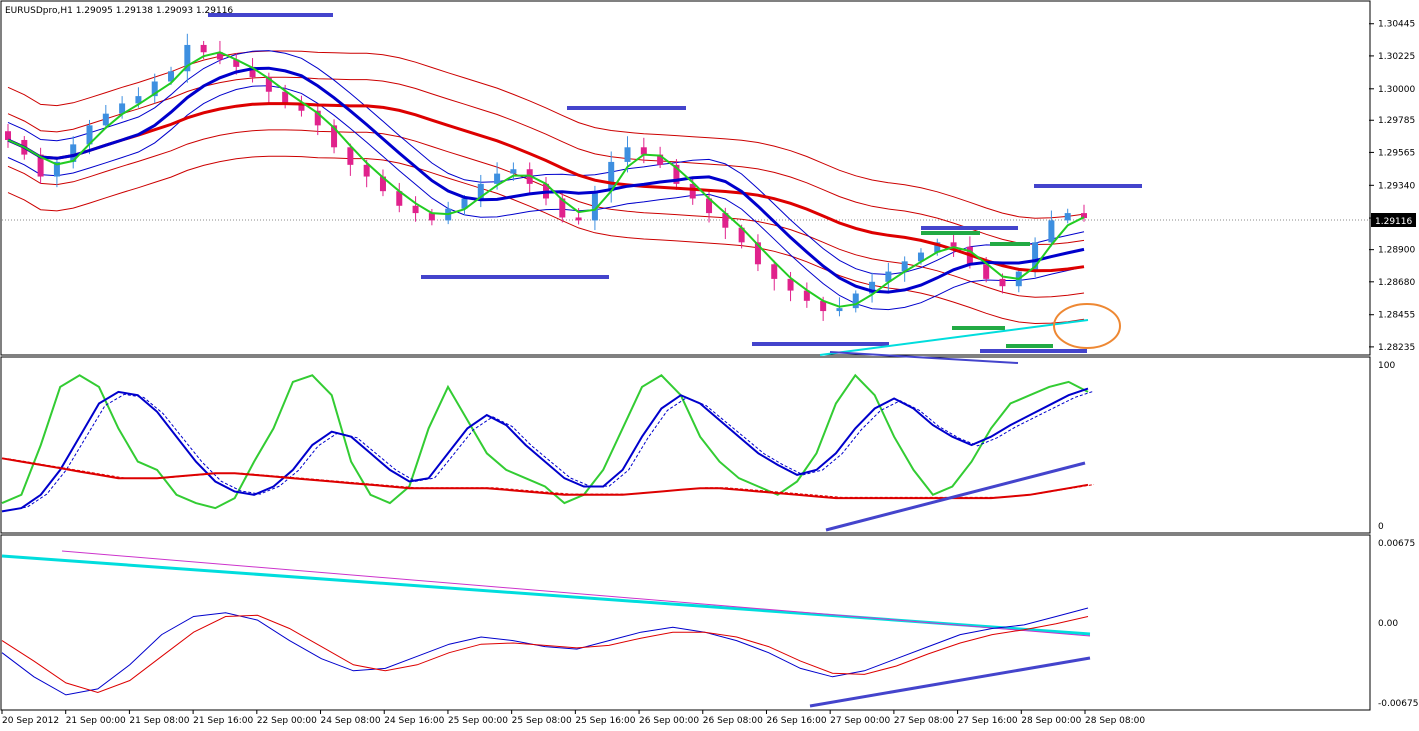  I want to click on macd-tick-bottom: -0.00675, so click(1398, 704).